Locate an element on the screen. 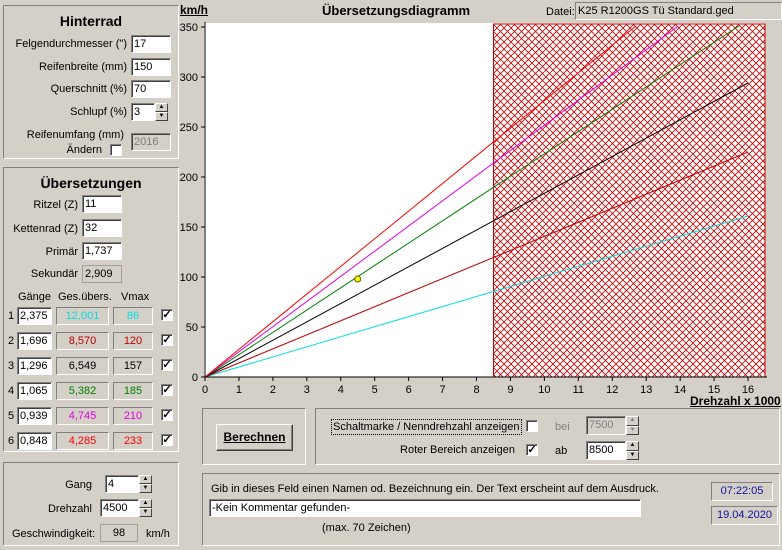  schlupf-spinner: ▲ ▼ is located at coordinates (161, 112).